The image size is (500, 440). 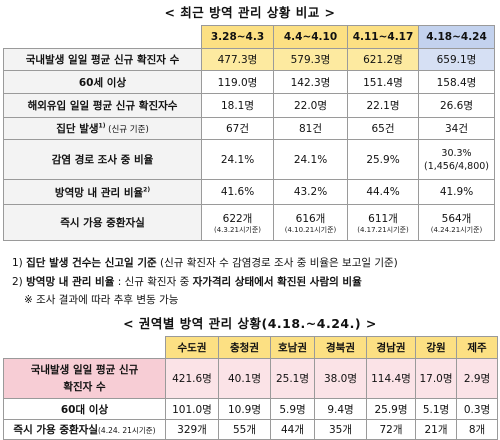 I want to click on cell-value: 622개, so click(x=237, y=218).